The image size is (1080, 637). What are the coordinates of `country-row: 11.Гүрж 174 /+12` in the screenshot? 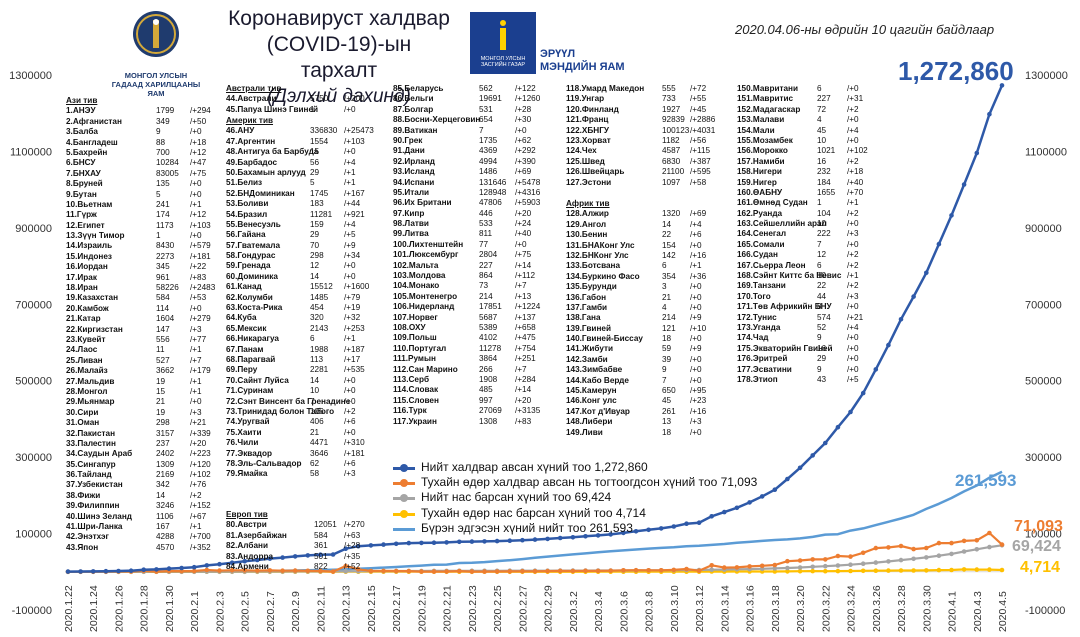 It's located at (136, 215).